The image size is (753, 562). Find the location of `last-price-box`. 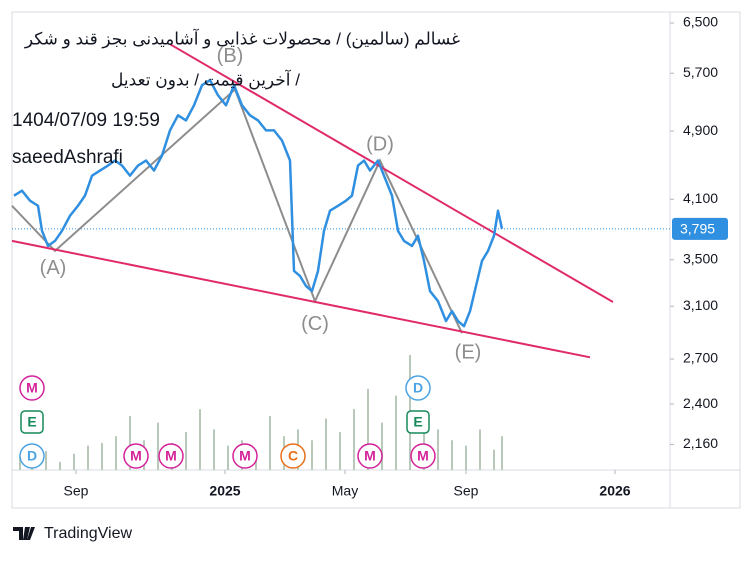

last-price-box is located at coordinates (700, 228).